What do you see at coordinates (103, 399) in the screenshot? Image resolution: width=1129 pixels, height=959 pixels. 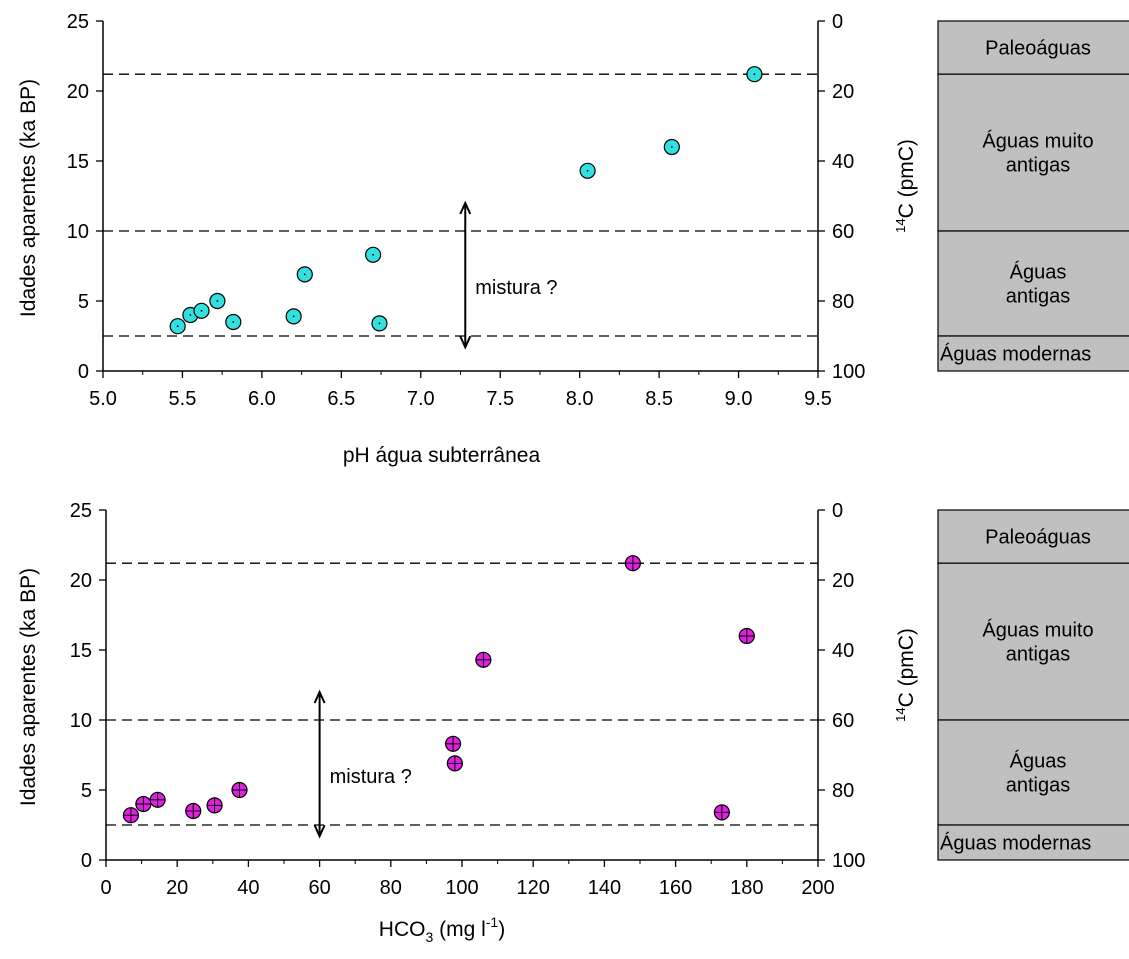 I see `x-tick-label: 5.0` at bounding box center [103, 399].